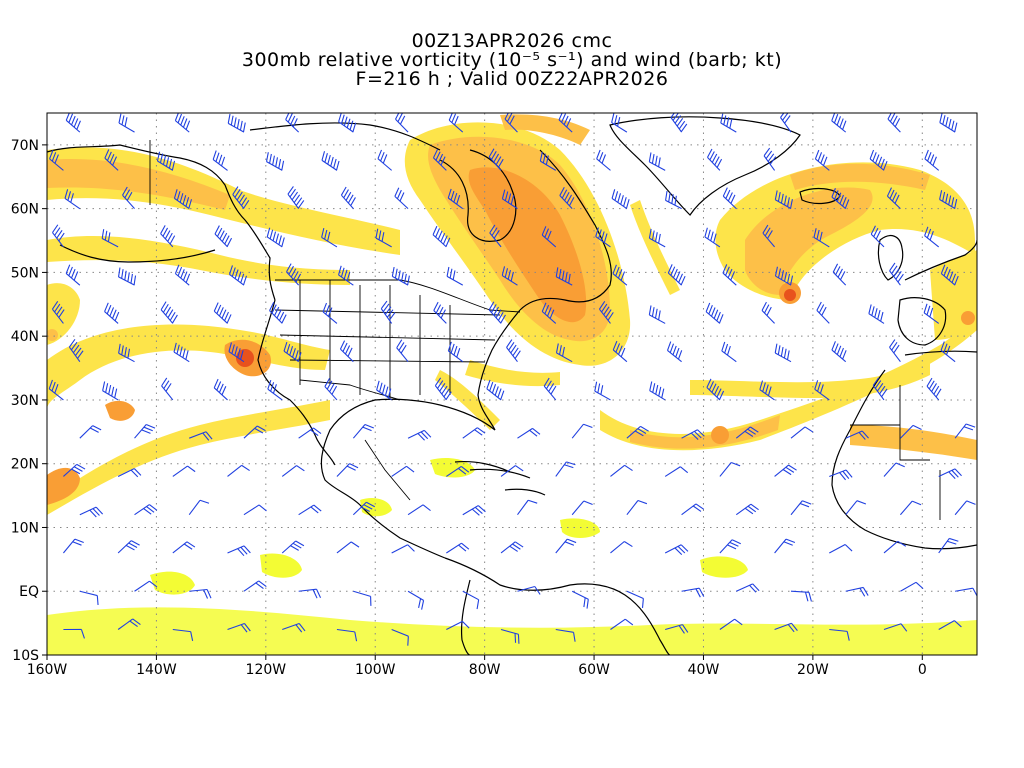 The height and width of the screenshot is (768, 1024). What do you see at coordinates (545, 129) in the screenshot?
I see `vort-band-greenland` at bounding box center [545, 129].